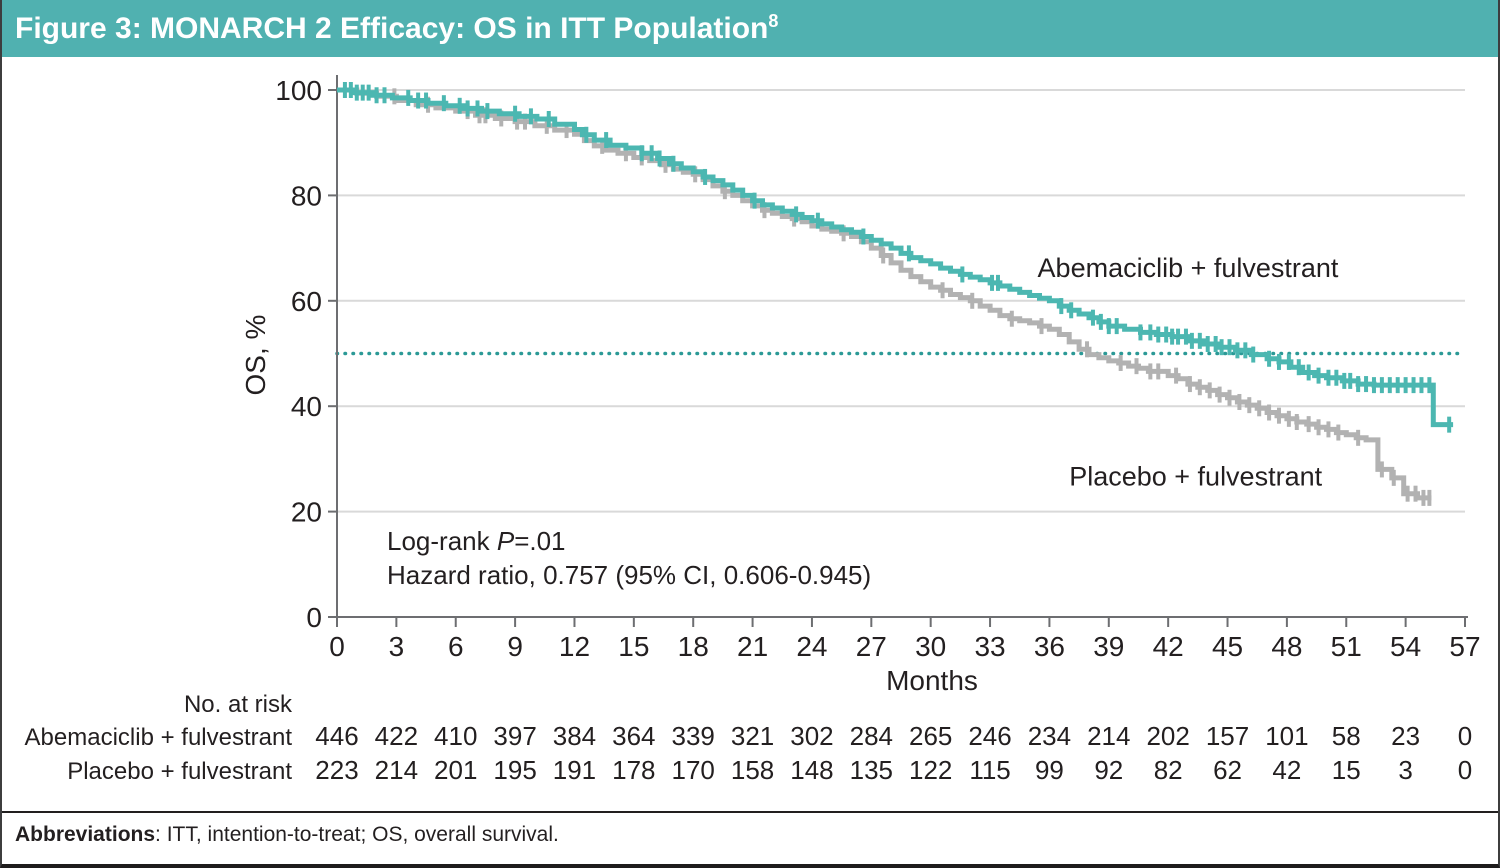 The image size is (1500, 868). What do you see at coordinates (1405, 770) in the screenshot?
I see `risk-value-placebo-m54: 3` at bounding box center [1405, 770].